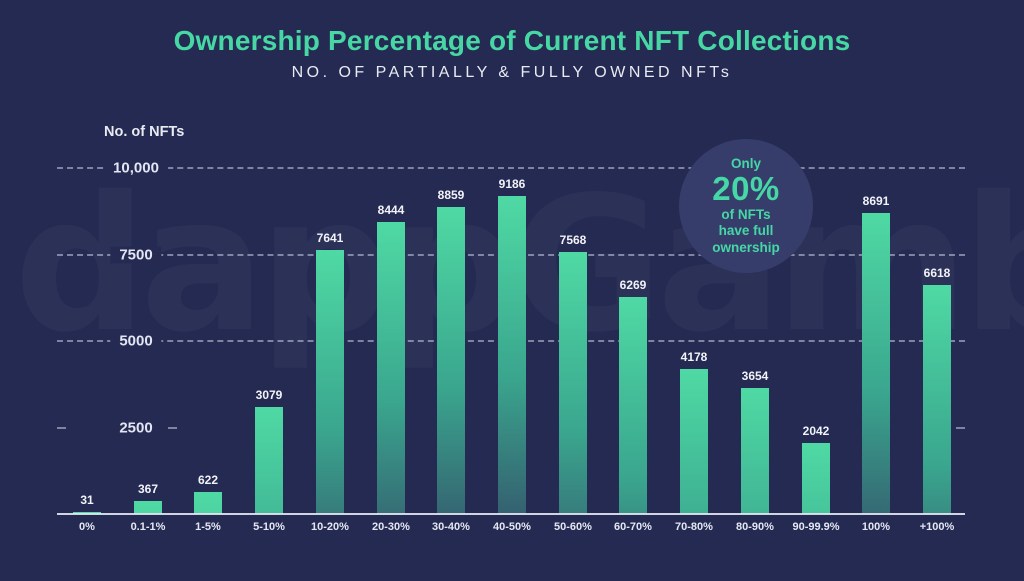 This screenshot has width=1024, height=581. I want to click on bar-20-30%, so click(391, 368).